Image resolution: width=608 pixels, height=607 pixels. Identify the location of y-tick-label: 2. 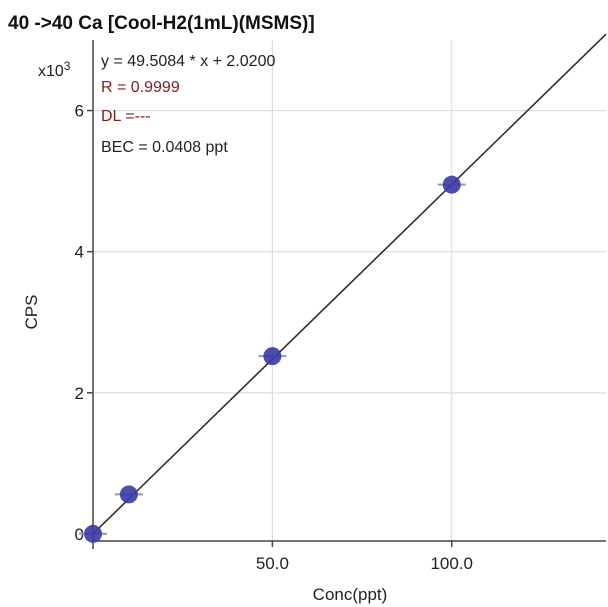
(79, 393).